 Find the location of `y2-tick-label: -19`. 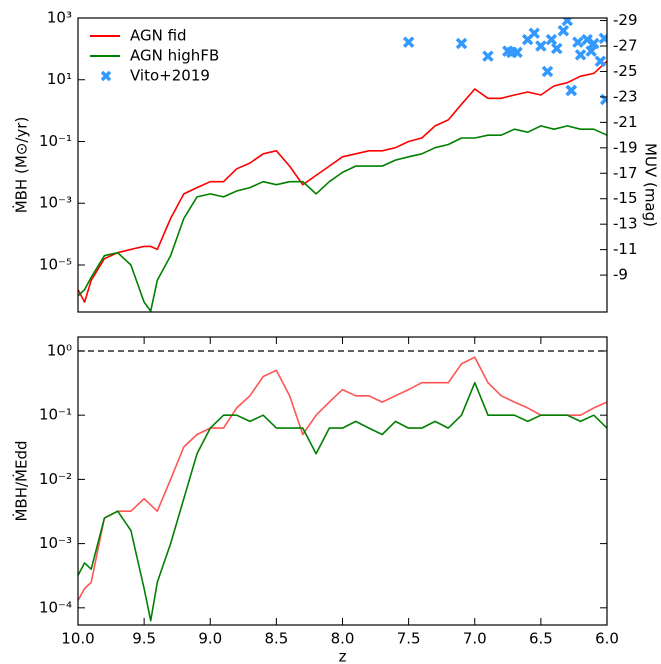

y2-tick-label: -19 is located at coordinates (625, 147).